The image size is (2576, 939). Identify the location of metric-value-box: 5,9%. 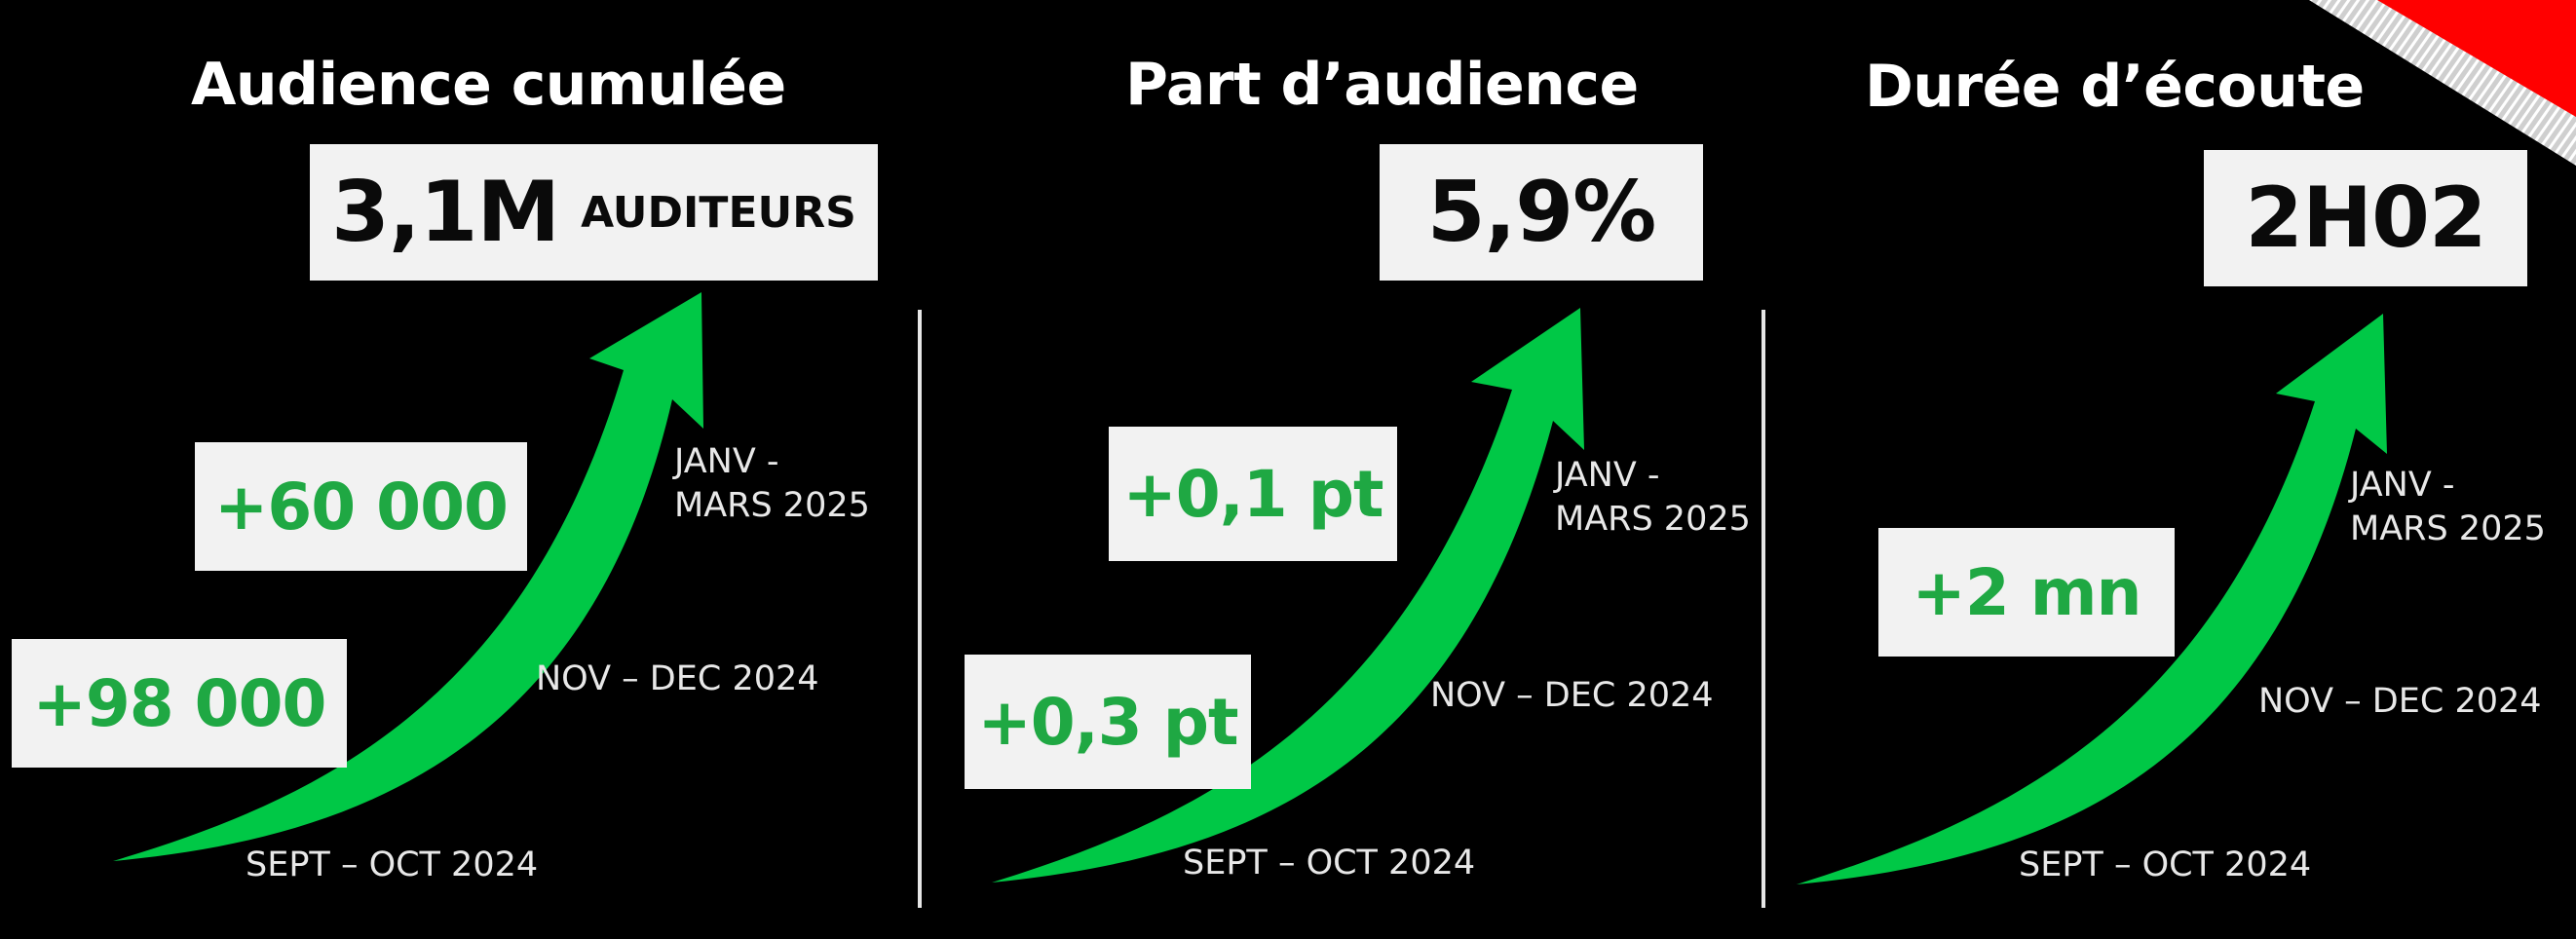
(1541, 212).